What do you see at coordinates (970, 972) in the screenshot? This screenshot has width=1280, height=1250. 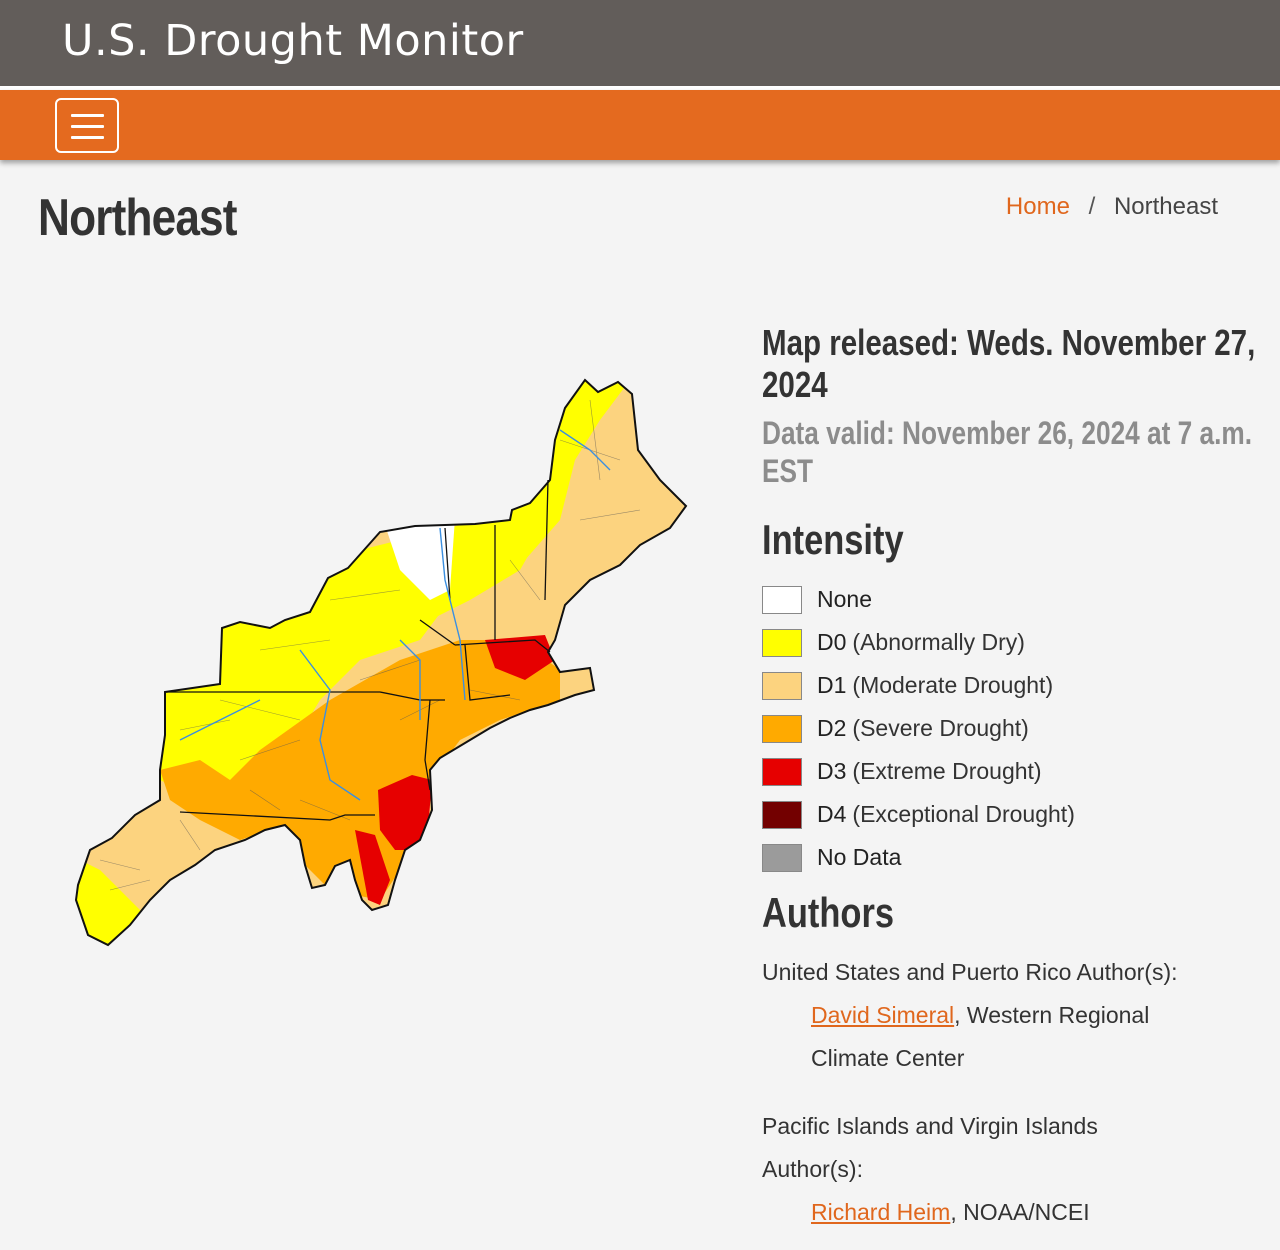 I see `us-authors-label: United States and Puerto Rico Author(s):` at bounding box center [970, 972].